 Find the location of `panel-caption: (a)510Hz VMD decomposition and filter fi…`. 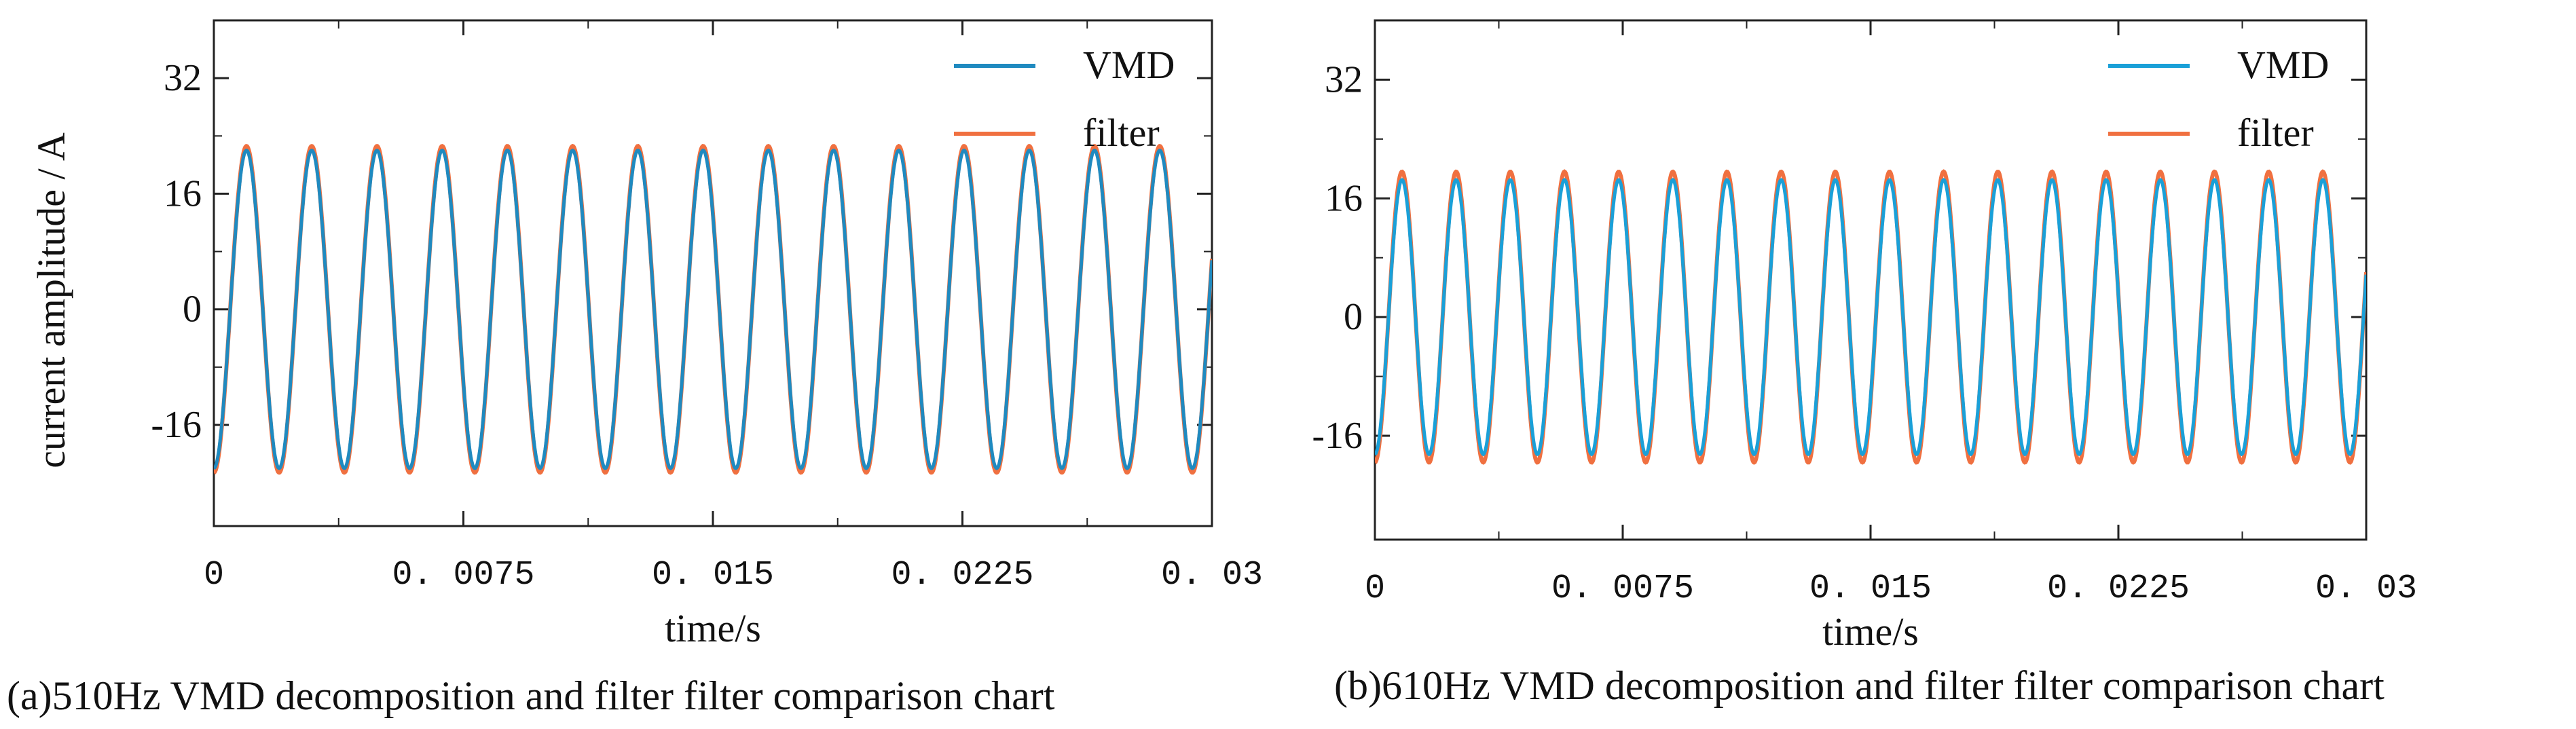

panel-caption: (a)510Hz VMD decomposition and filter fi… is located at coordinates (531, 695).